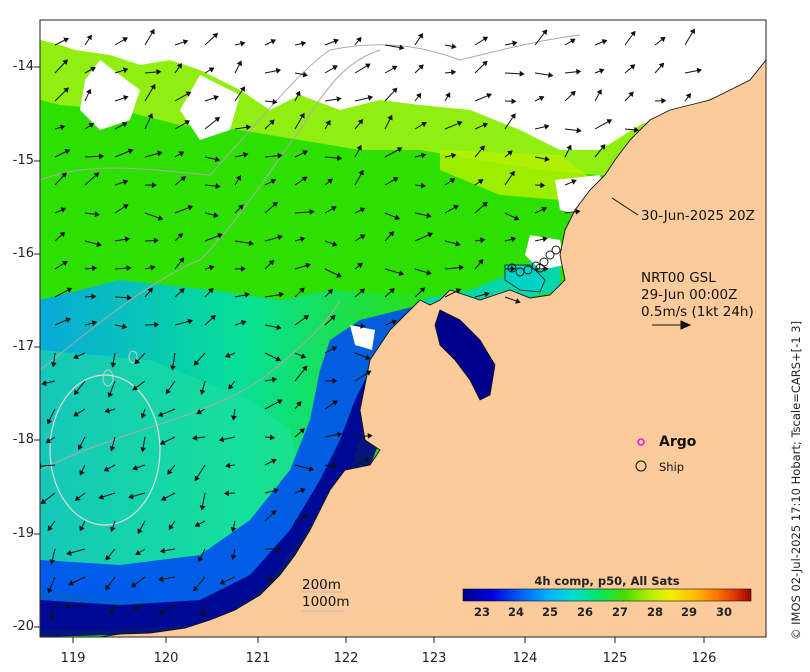  Describe the element at coordinates (190, 385) in the screenshot. I see `isobath-1000b` at that location.